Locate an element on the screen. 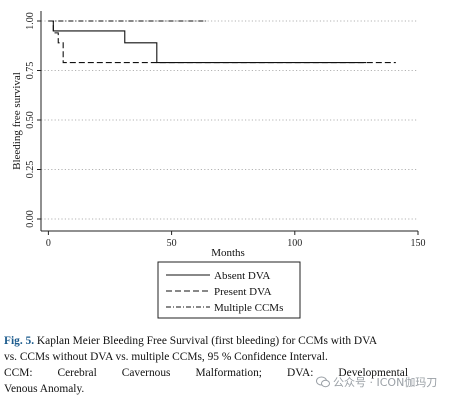 The height and width of the screenshot is (406, 451). series-line-absent-dva is located at coordinates (207, 42).